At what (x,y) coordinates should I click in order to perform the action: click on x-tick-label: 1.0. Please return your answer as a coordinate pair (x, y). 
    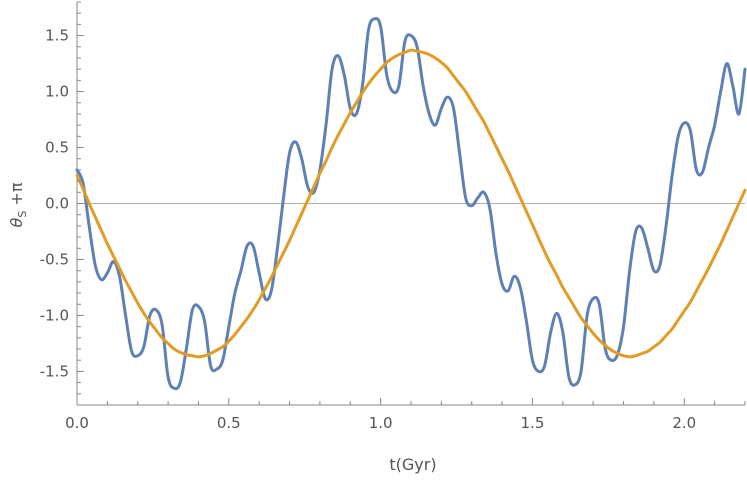
    Looking at the image, I should click on (381, 423).